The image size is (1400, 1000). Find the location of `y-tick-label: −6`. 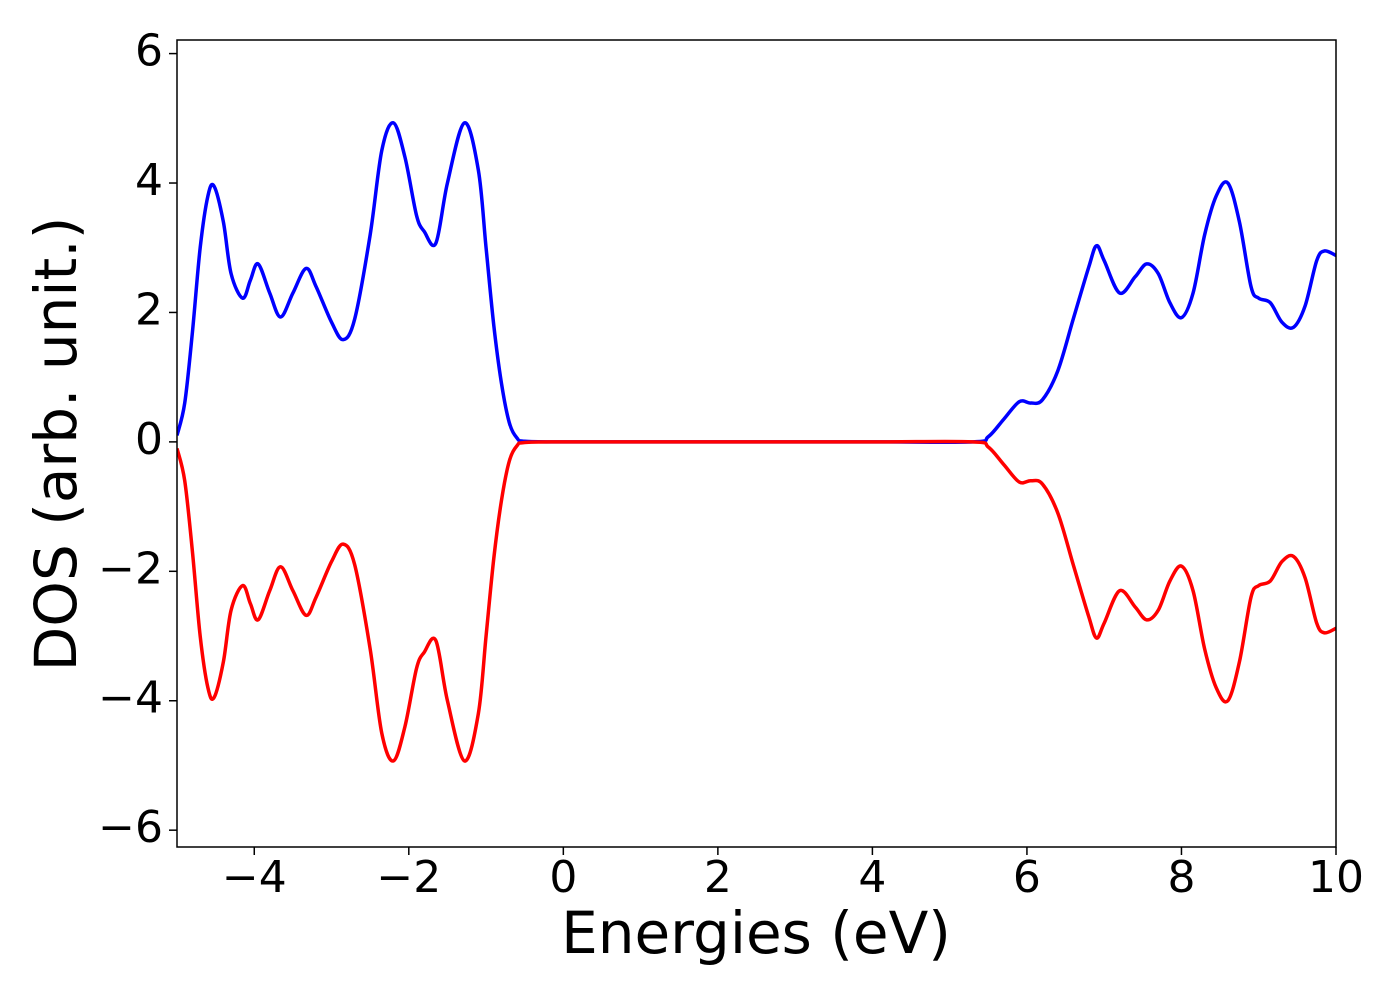

y-tick-label: −6 is located at coordinates (130, 827).